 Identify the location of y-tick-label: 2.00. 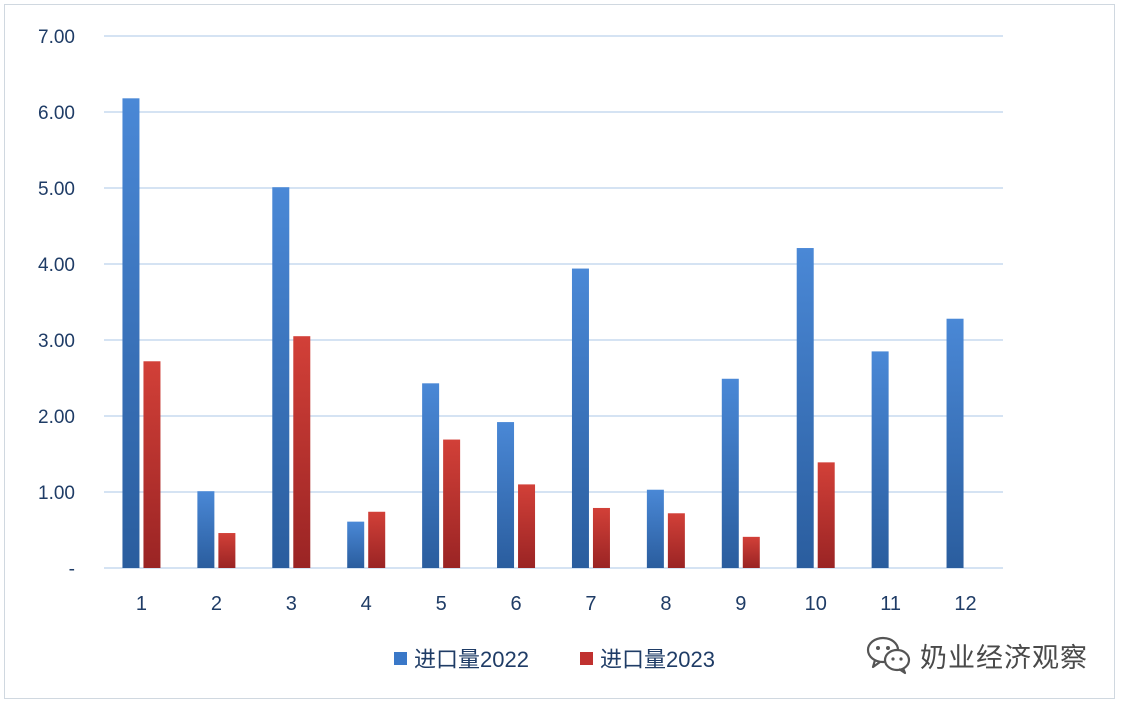
(56, 417).